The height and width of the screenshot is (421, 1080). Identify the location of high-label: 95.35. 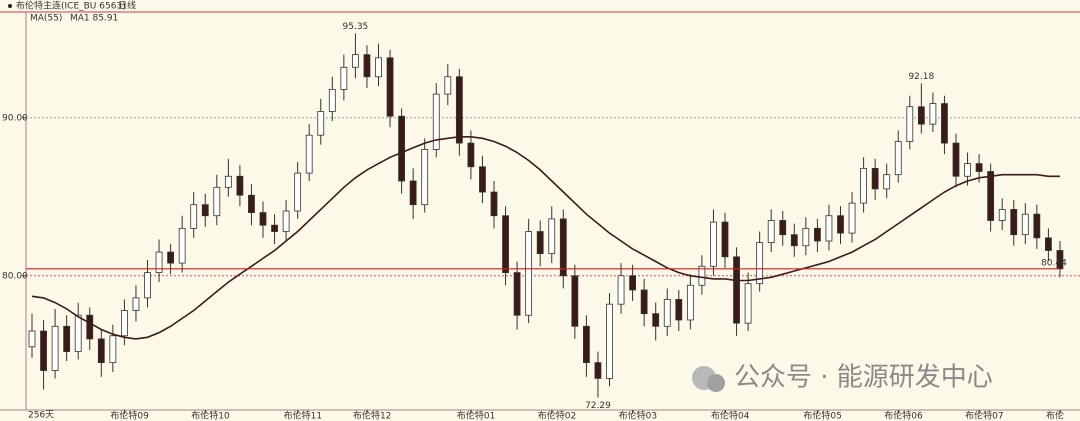
(356, 27).